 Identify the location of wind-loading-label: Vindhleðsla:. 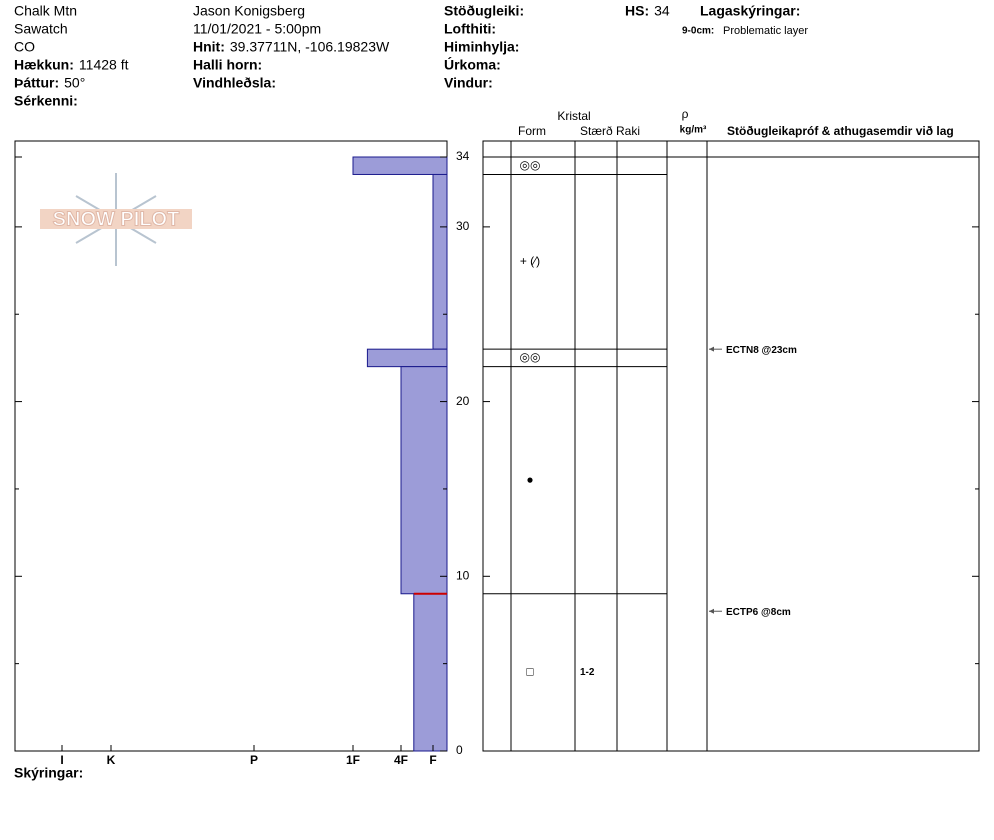
(234, 83).